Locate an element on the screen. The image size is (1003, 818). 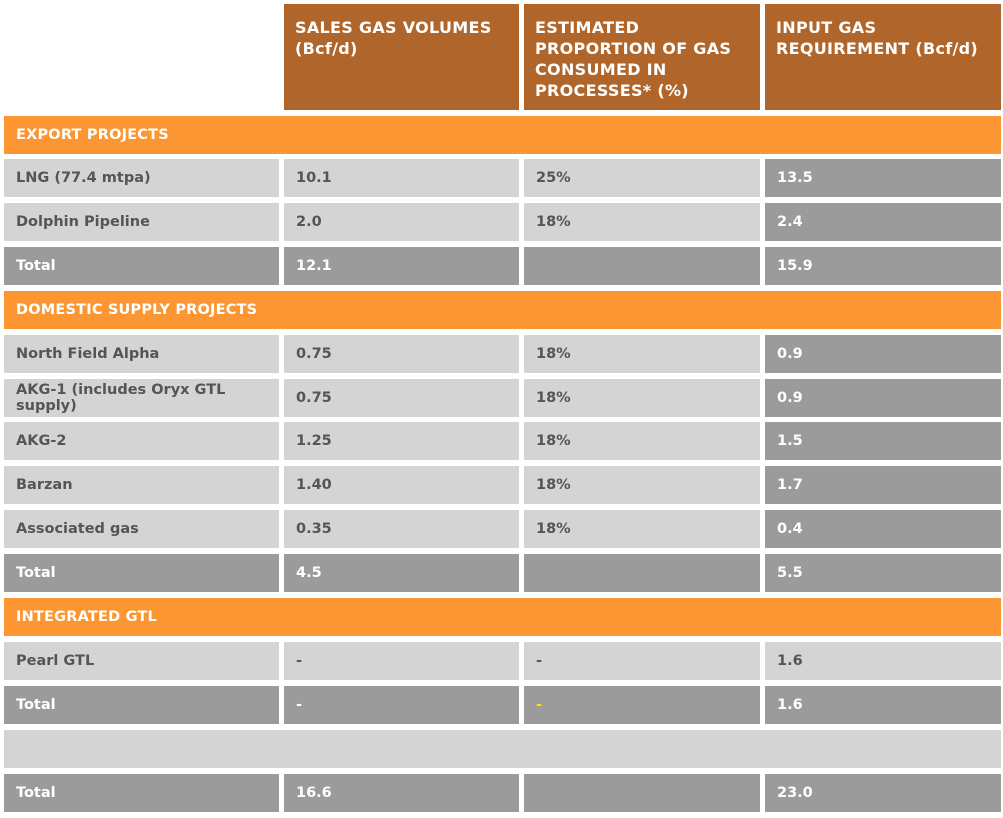
section-domestic-supply-projects: DOMESTIC SUPPLY PROJECTS is located at coordinates (502, 310).